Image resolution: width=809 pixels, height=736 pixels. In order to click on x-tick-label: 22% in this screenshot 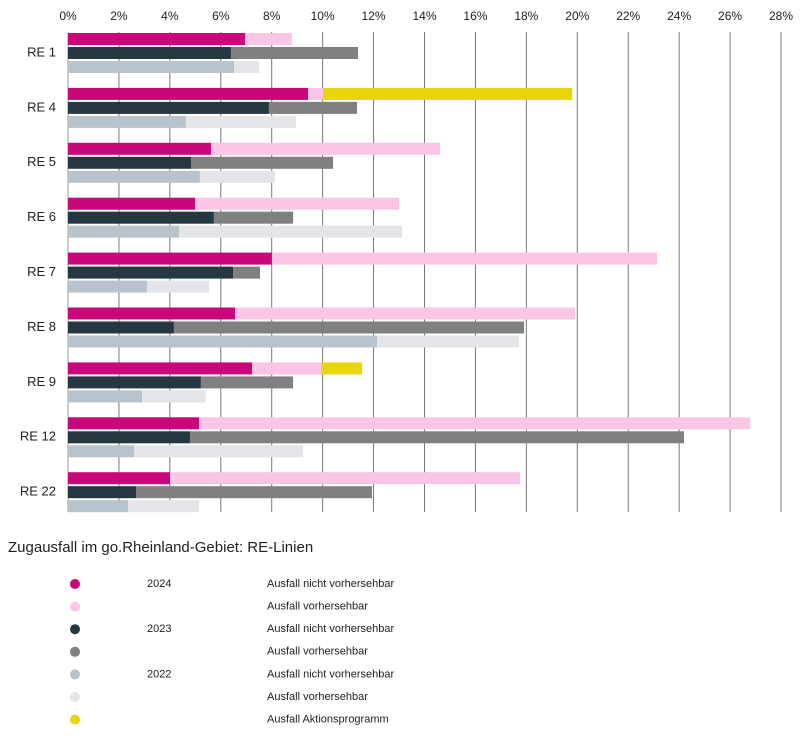, I will do `click(628, 16)`.